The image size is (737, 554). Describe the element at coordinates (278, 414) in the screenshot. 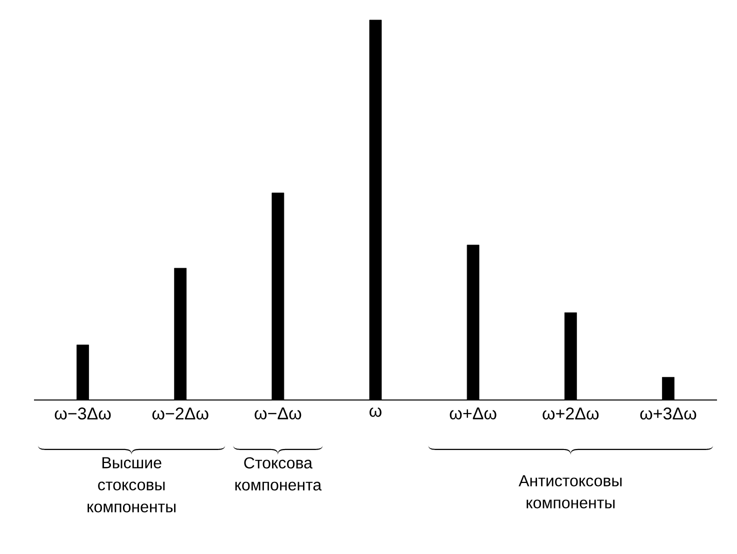

I see `x-tick-label: ω−Δω` at that location.